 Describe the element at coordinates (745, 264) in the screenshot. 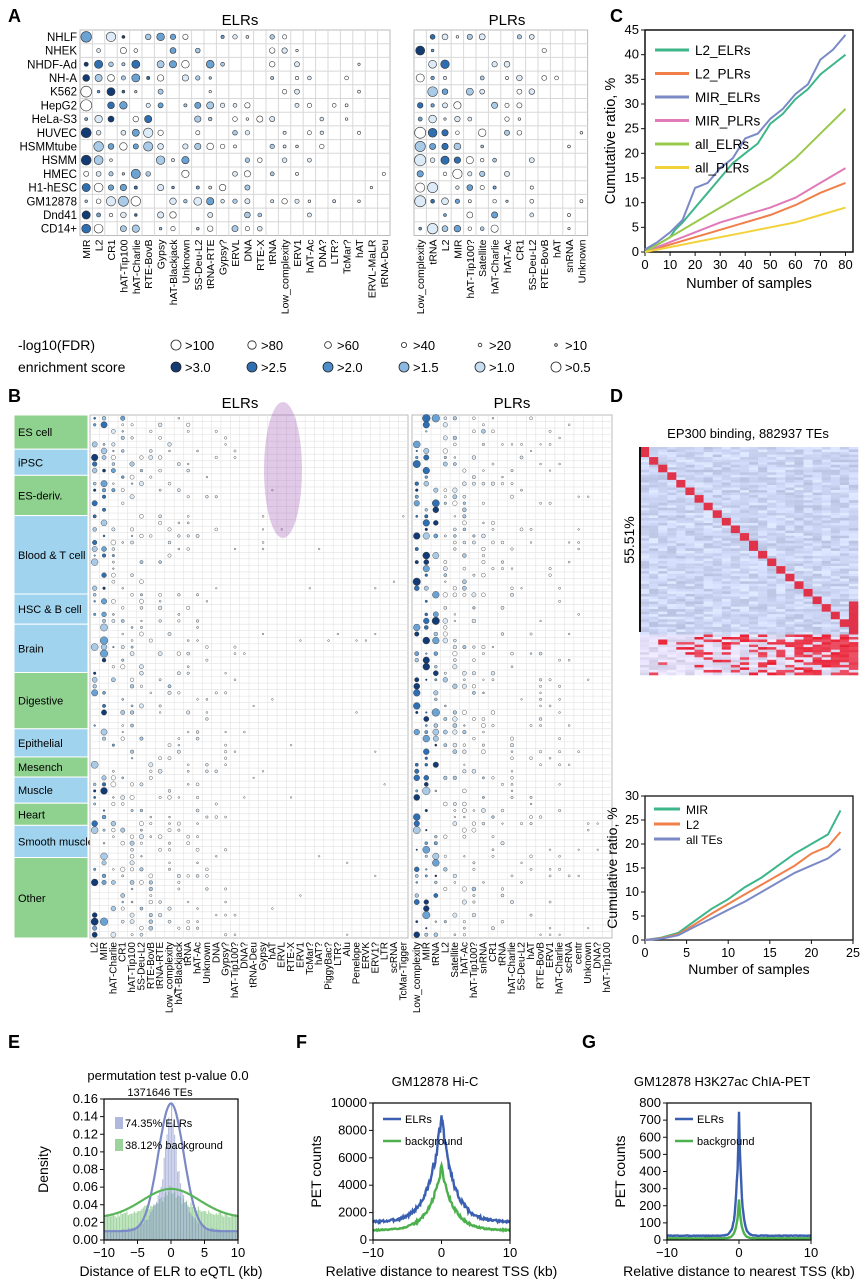

I see `x-tick-label: 40` at that location.